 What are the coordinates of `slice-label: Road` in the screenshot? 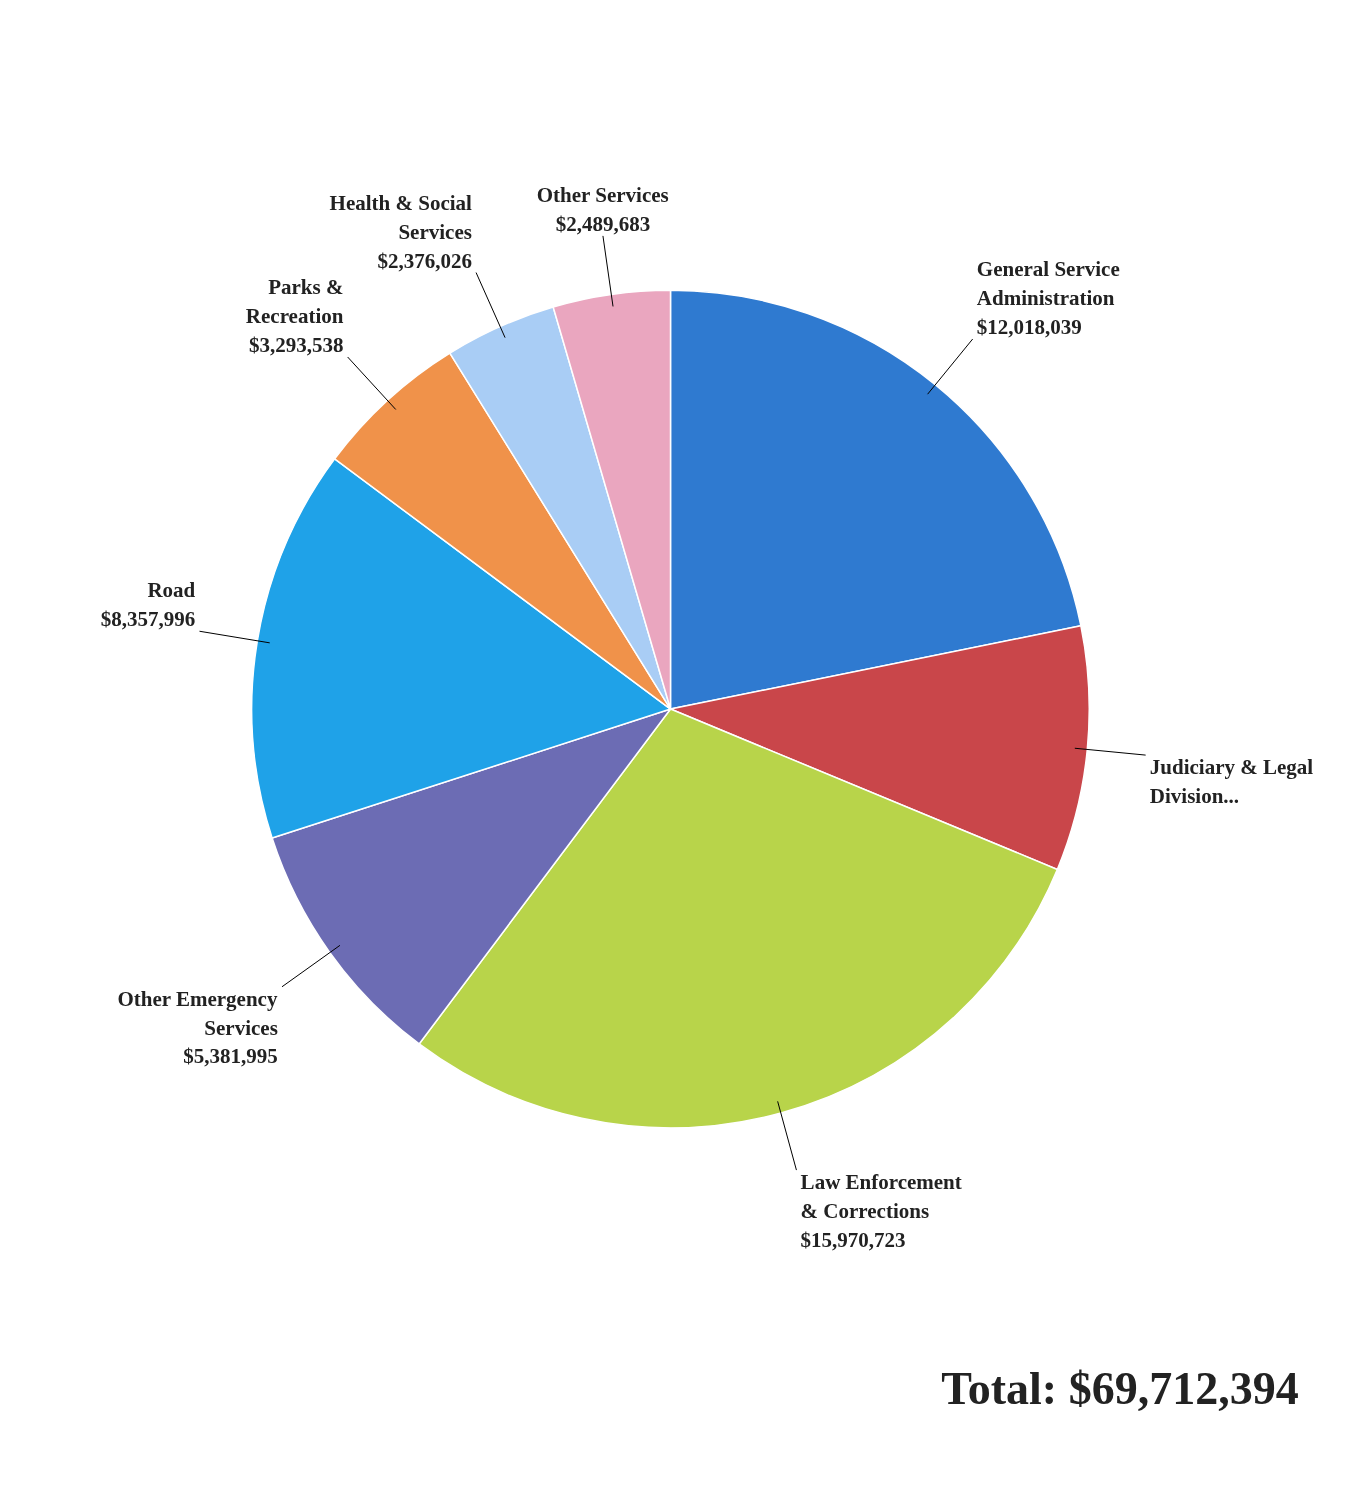 It's located at (171, 590).